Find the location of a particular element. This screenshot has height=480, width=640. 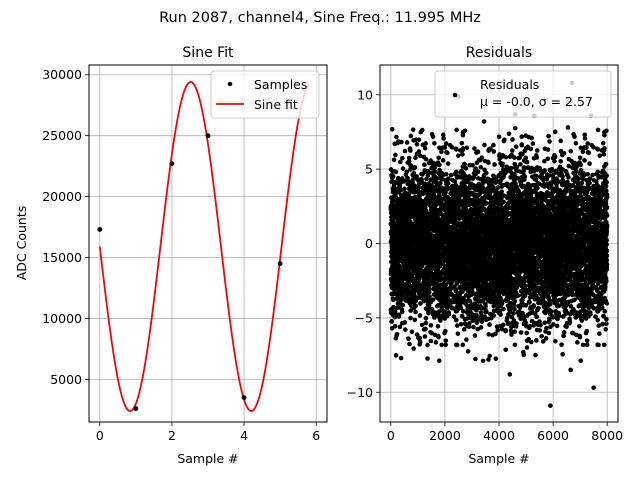

sine-fit-xlabel: Sample # is located at coordinates (207, 458).